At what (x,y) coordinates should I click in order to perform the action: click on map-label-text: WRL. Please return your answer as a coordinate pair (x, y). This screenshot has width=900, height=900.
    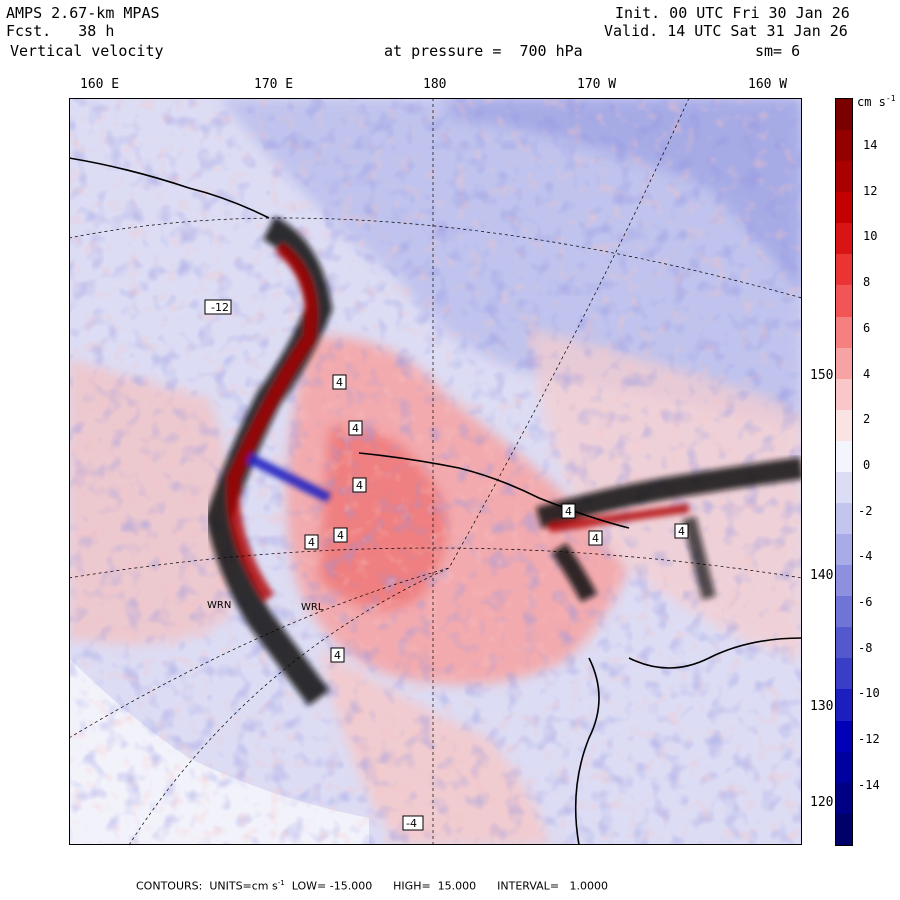
    Looking at the image, I should click on (312, 607).